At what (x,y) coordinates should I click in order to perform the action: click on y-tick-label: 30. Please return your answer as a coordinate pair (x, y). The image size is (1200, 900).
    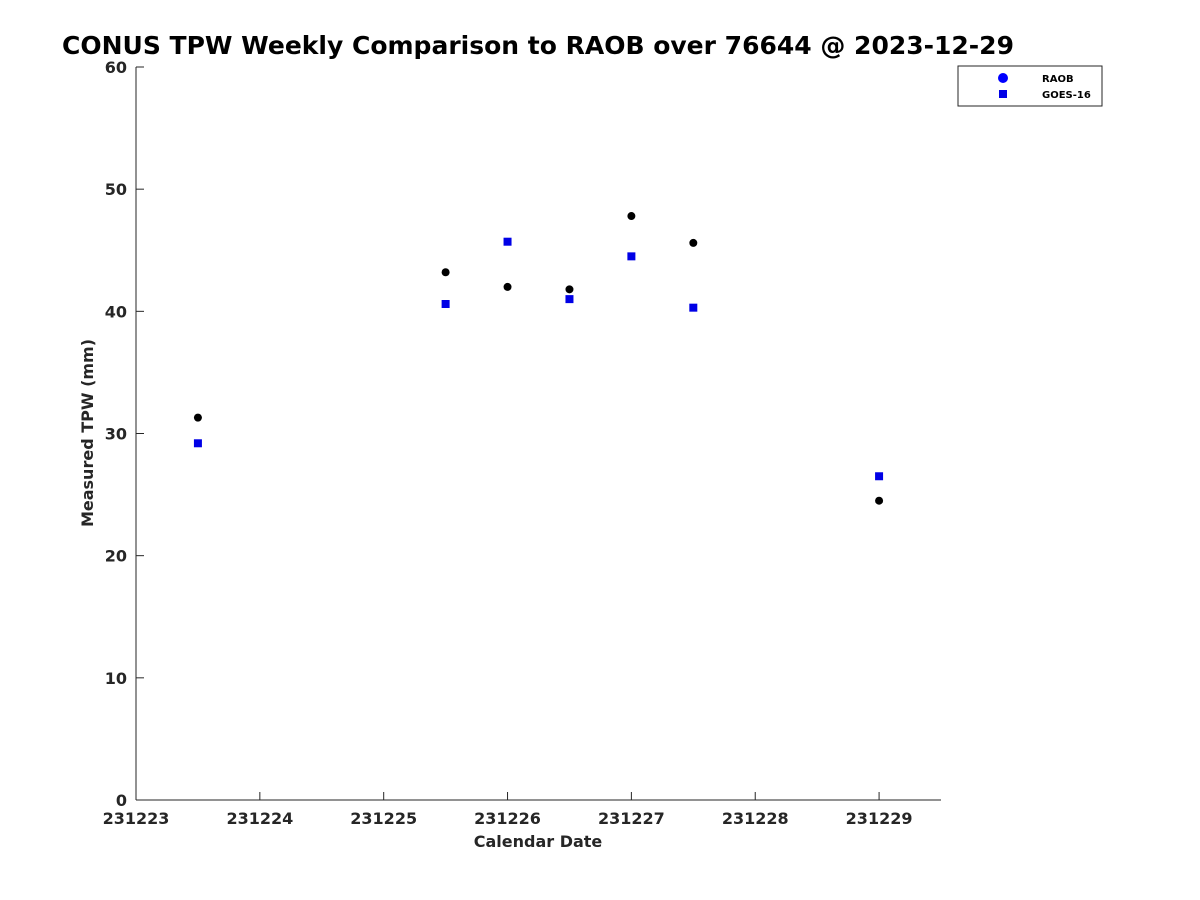
    Looking at the image, I should click on (116, 434).